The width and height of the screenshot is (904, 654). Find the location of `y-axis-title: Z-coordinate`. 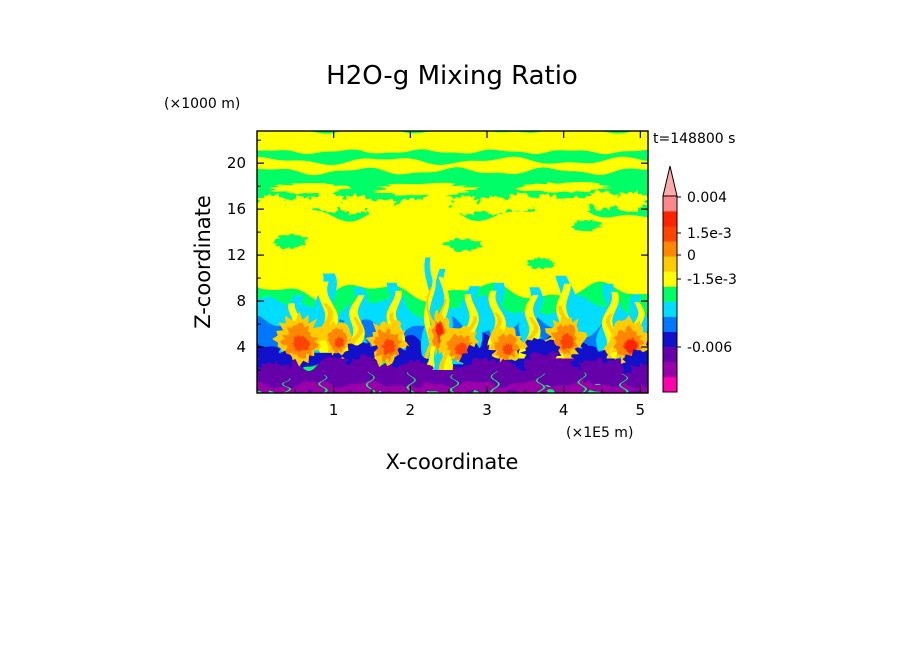

y-axis-title: Z-coordinate is located at coordinates (203, 262).